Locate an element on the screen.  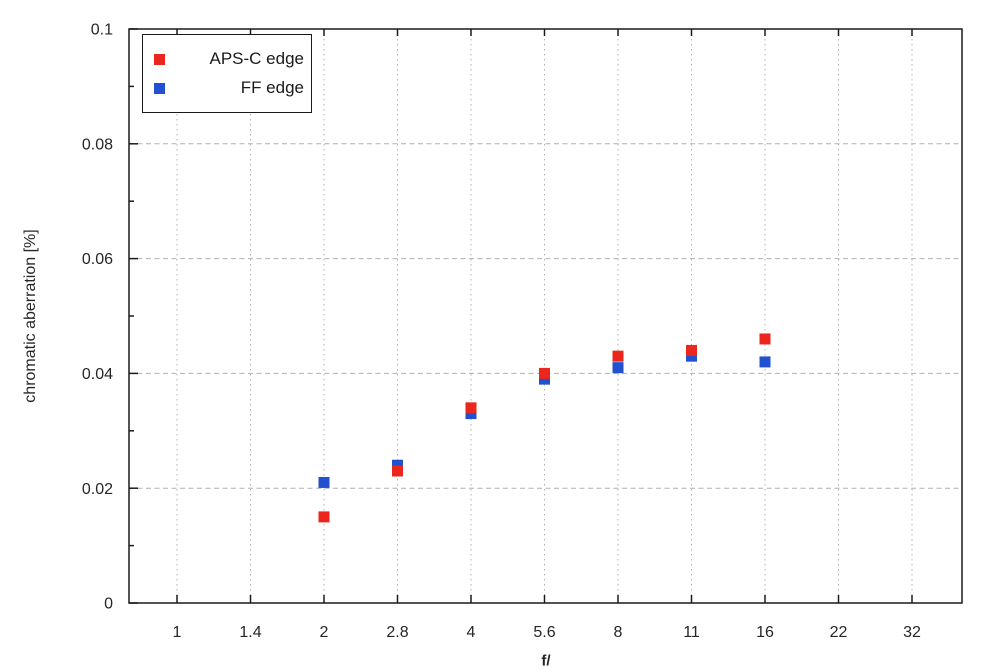
legend-label-ff: FF edge is located at coordinates (272, 87).